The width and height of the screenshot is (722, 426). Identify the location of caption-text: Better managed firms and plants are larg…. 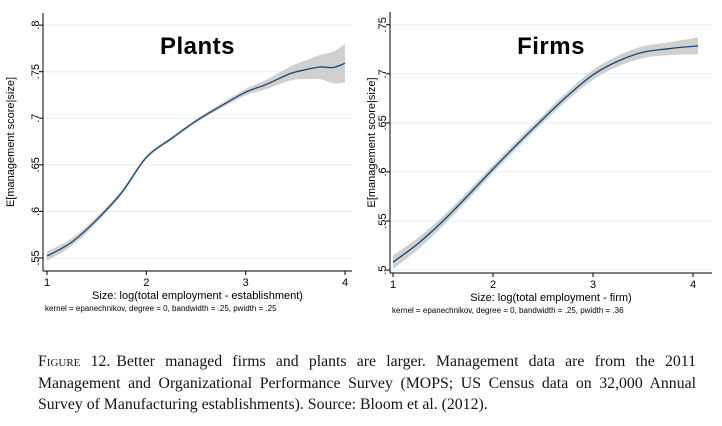
(367, 383).